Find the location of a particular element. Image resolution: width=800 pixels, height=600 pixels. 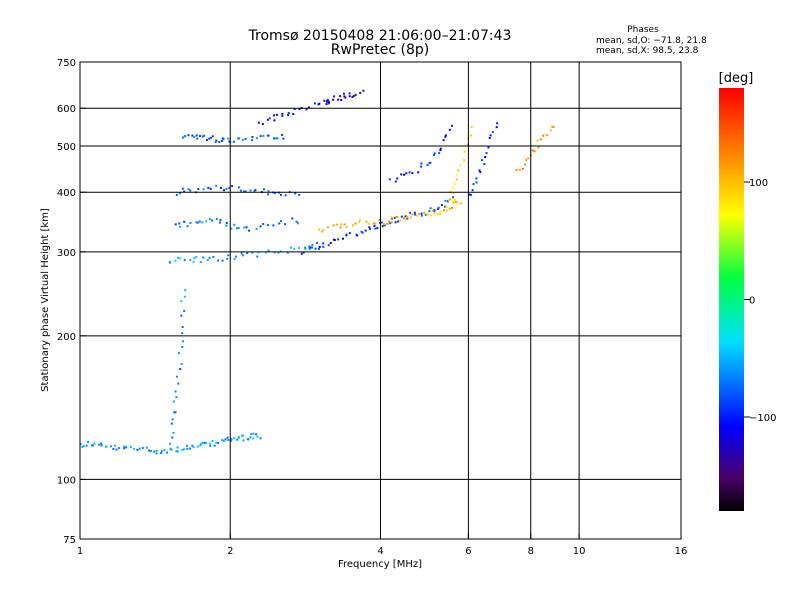

colorbar-tick-label: 100 is located at coordinates (758, 183).